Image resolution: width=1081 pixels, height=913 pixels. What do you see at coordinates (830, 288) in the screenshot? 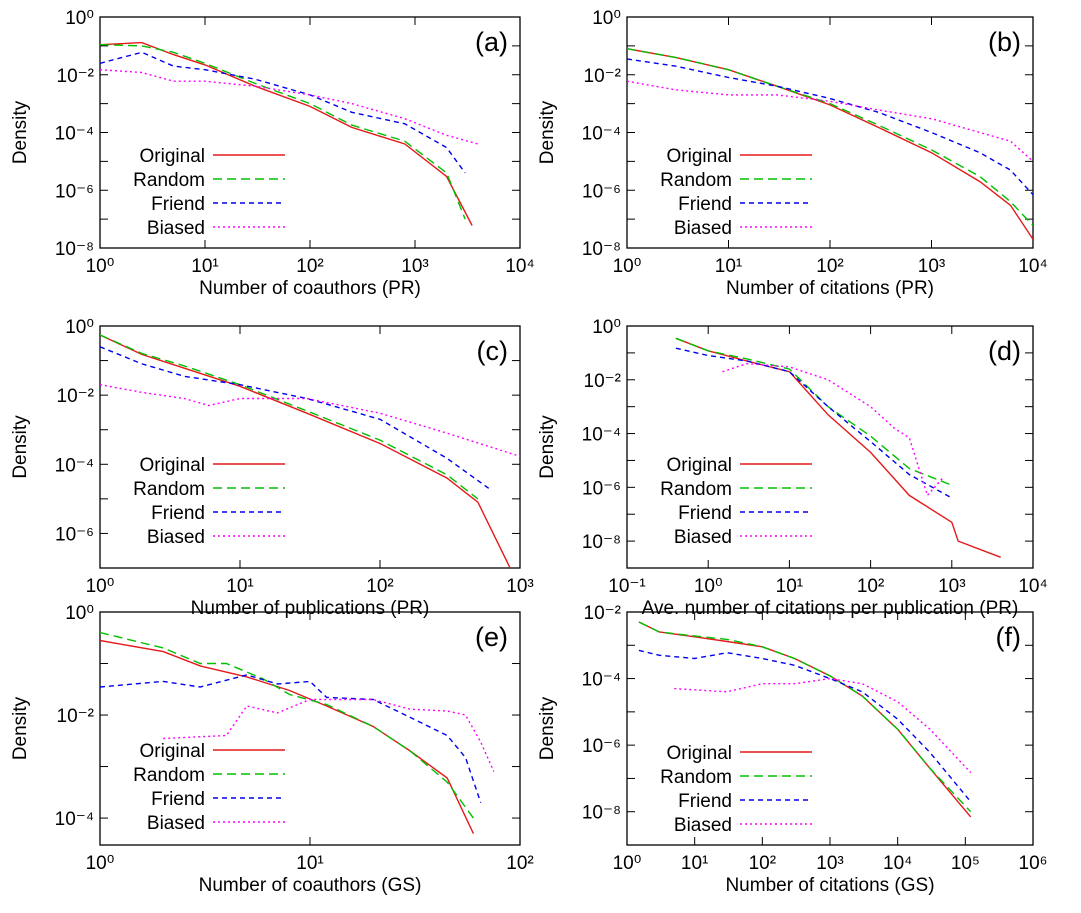
I see `x-axis-label: Number of citations (PR)` at bounding box center [830, 288].